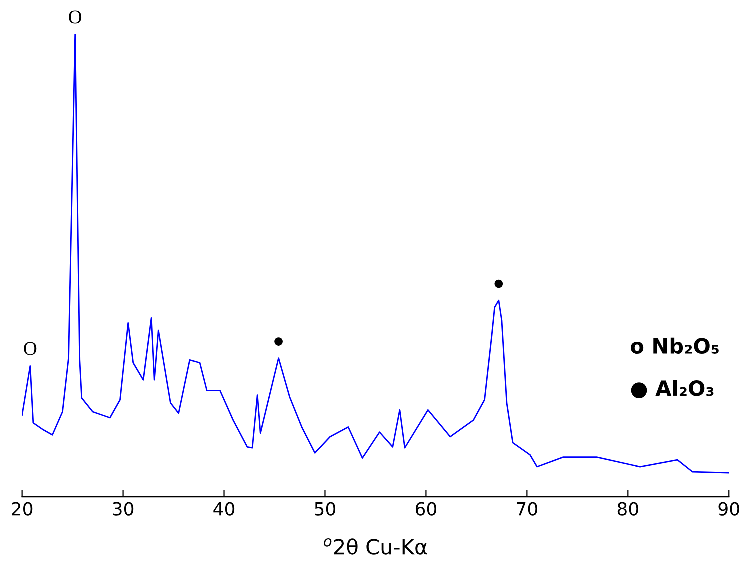 The height and width of the screenshot is (576, 744). Describe the element at coordinates (628, 509) in the screenshot. I see `x-tick-label: 80` at that location.